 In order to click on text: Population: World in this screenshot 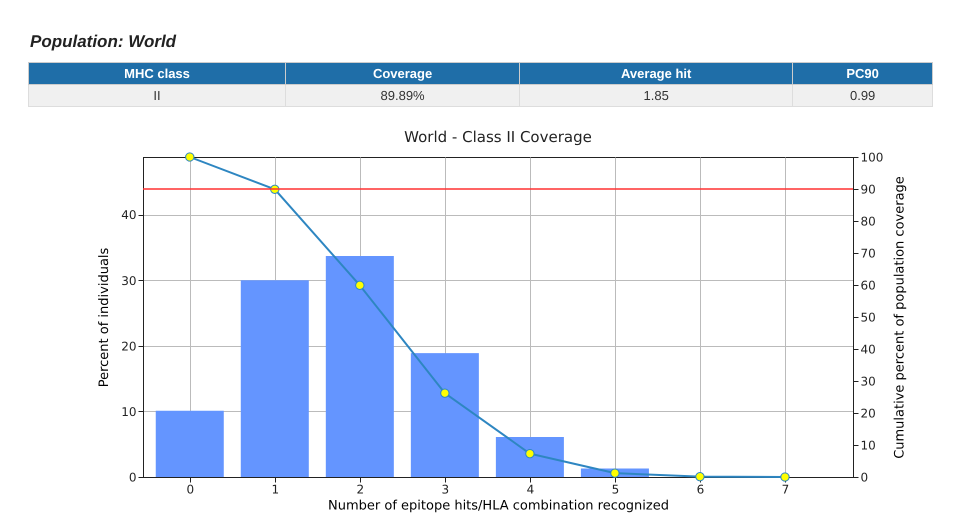, I will do `click(103, 42)`.